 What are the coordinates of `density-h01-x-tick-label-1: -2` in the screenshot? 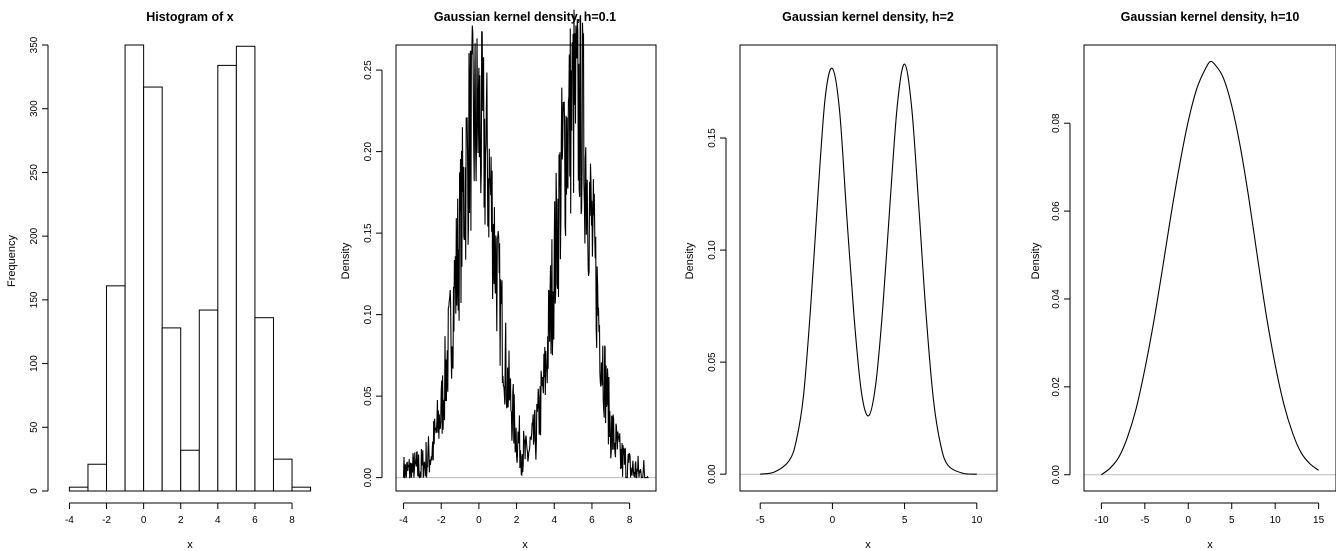 It's located at (441, 520).